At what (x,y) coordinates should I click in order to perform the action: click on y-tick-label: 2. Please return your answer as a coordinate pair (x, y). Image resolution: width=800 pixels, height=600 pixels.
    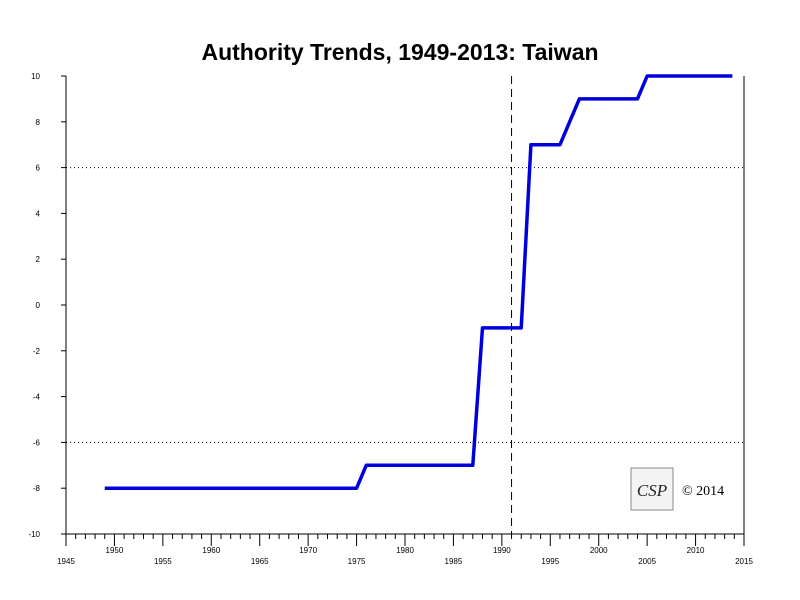
    Looking at the image, I should click on (38, 259).